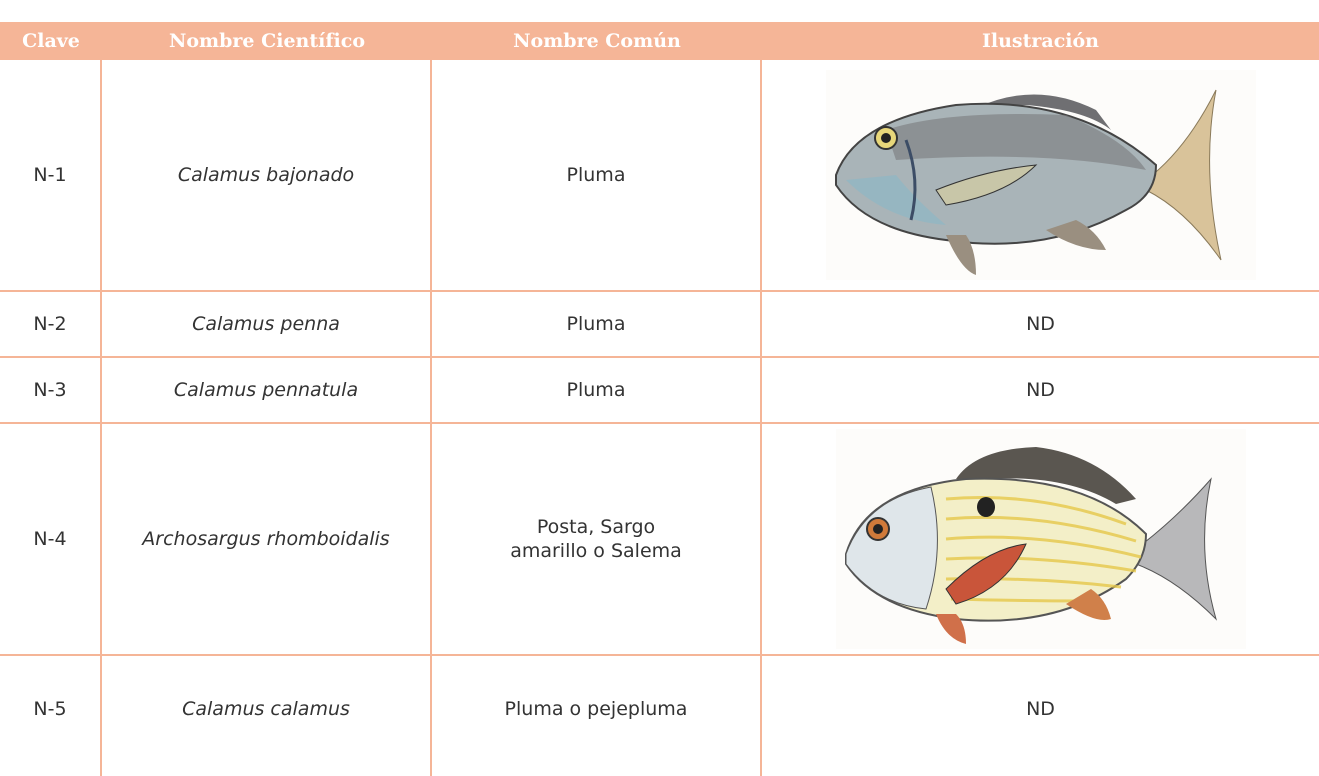 The width and height of the screenshot is (1319, 776). I want to click on key-cell: N-2, so click(51, 324).